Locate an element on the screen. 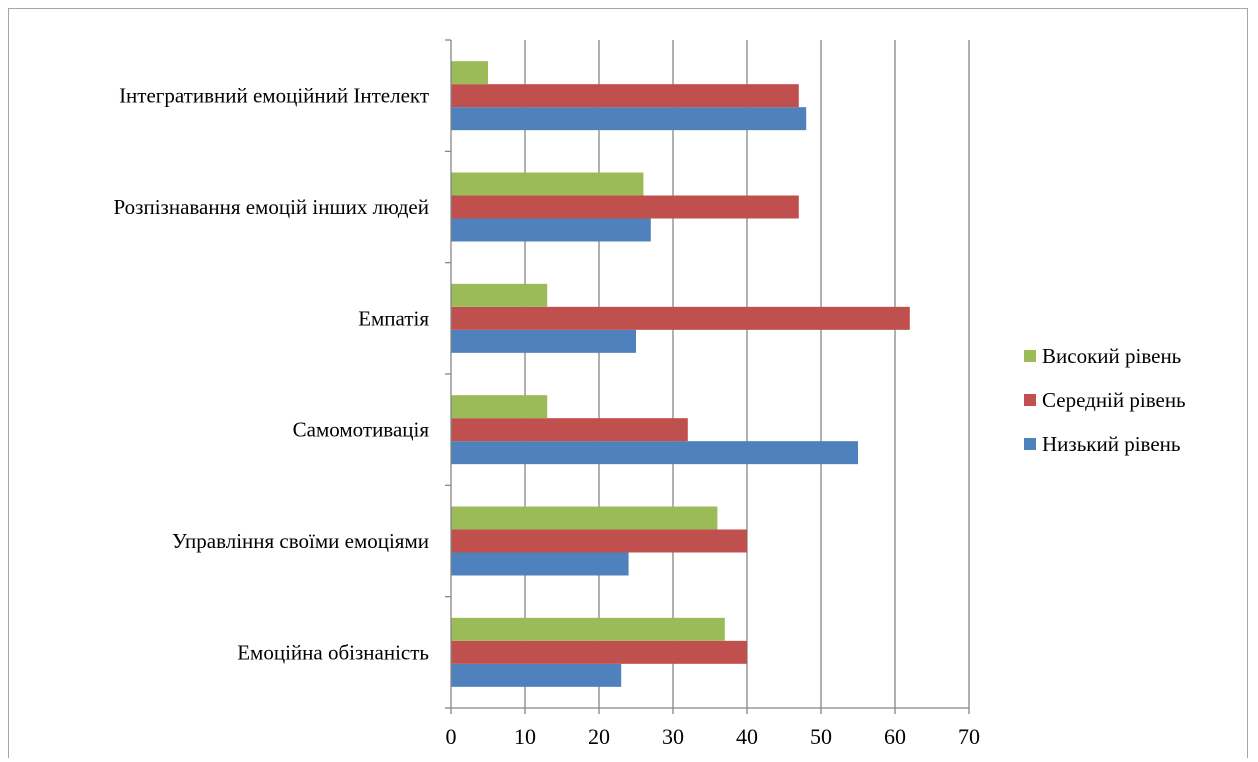  legend-item: Середній рівень is located at coordinates (1105, 400).